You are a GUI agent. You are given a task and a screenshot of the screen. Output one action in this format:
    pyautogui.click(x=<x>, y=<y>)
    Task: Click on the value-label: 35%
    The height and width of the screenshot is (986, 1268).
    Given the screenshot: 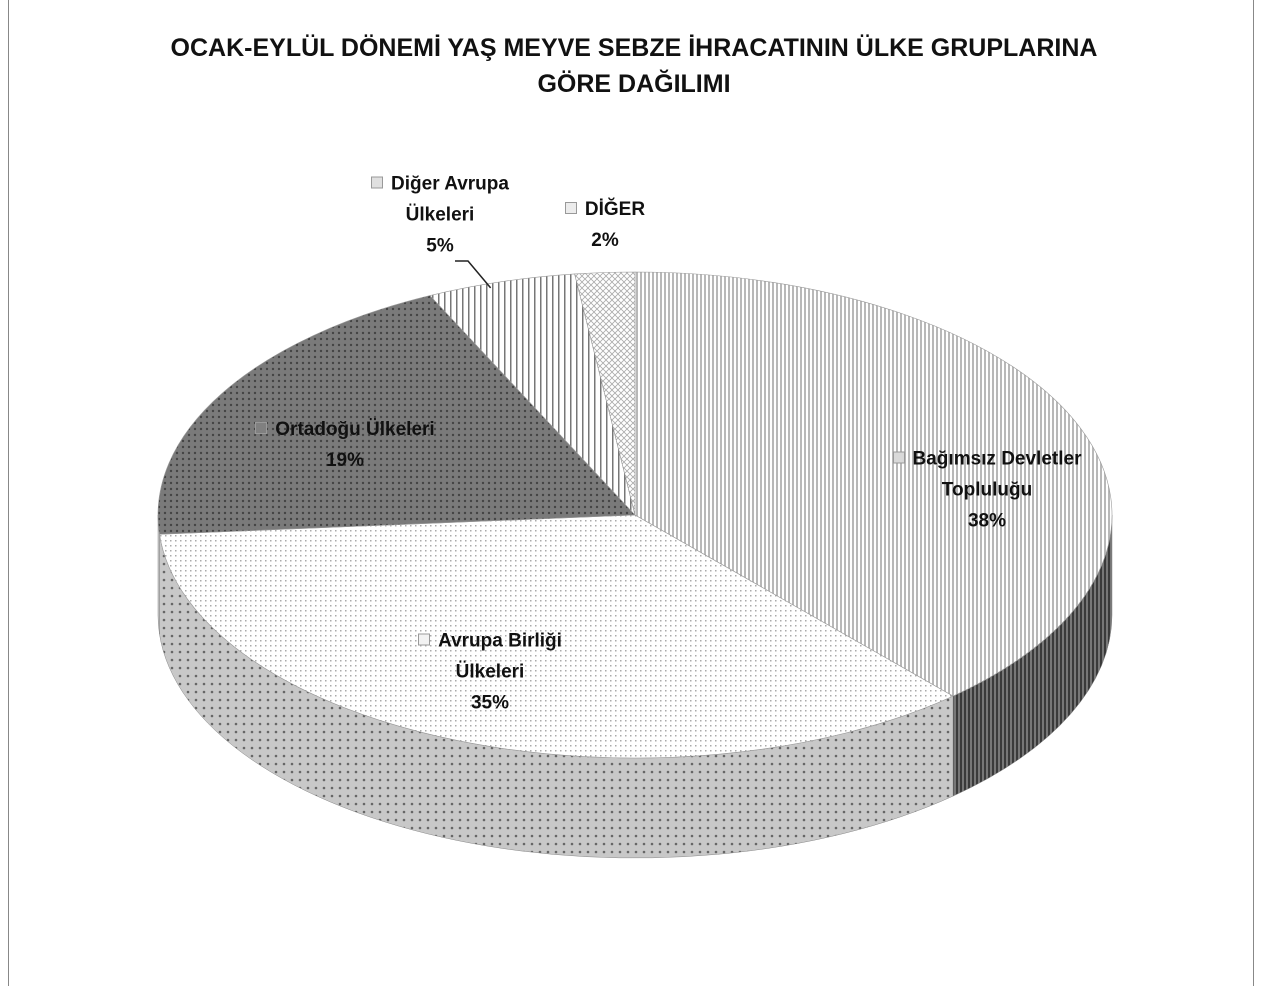 What is the action you would take?
    pyautogui.click(x=490, y=703)
    